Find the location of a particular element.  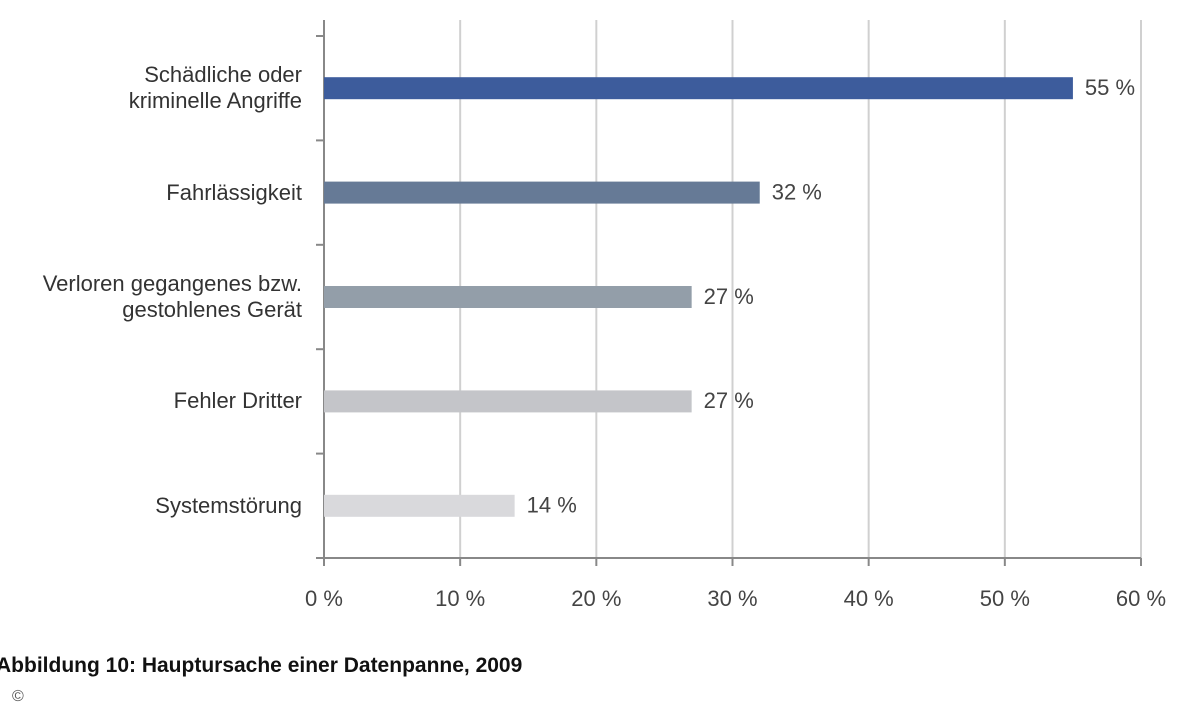

category-label: Fehler Dritter is located at coordinates (237, 401).